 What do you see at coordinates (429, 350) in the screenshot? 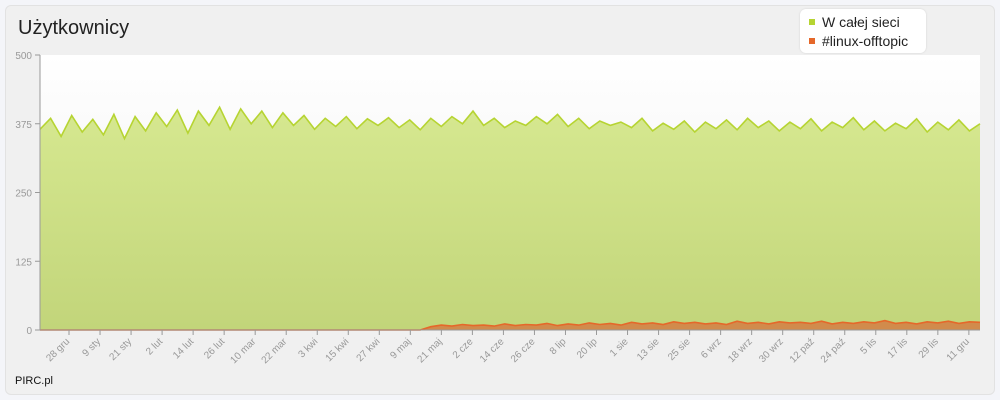
I see `x-tick-label: 21 maj` at bounding box center [429, 350].